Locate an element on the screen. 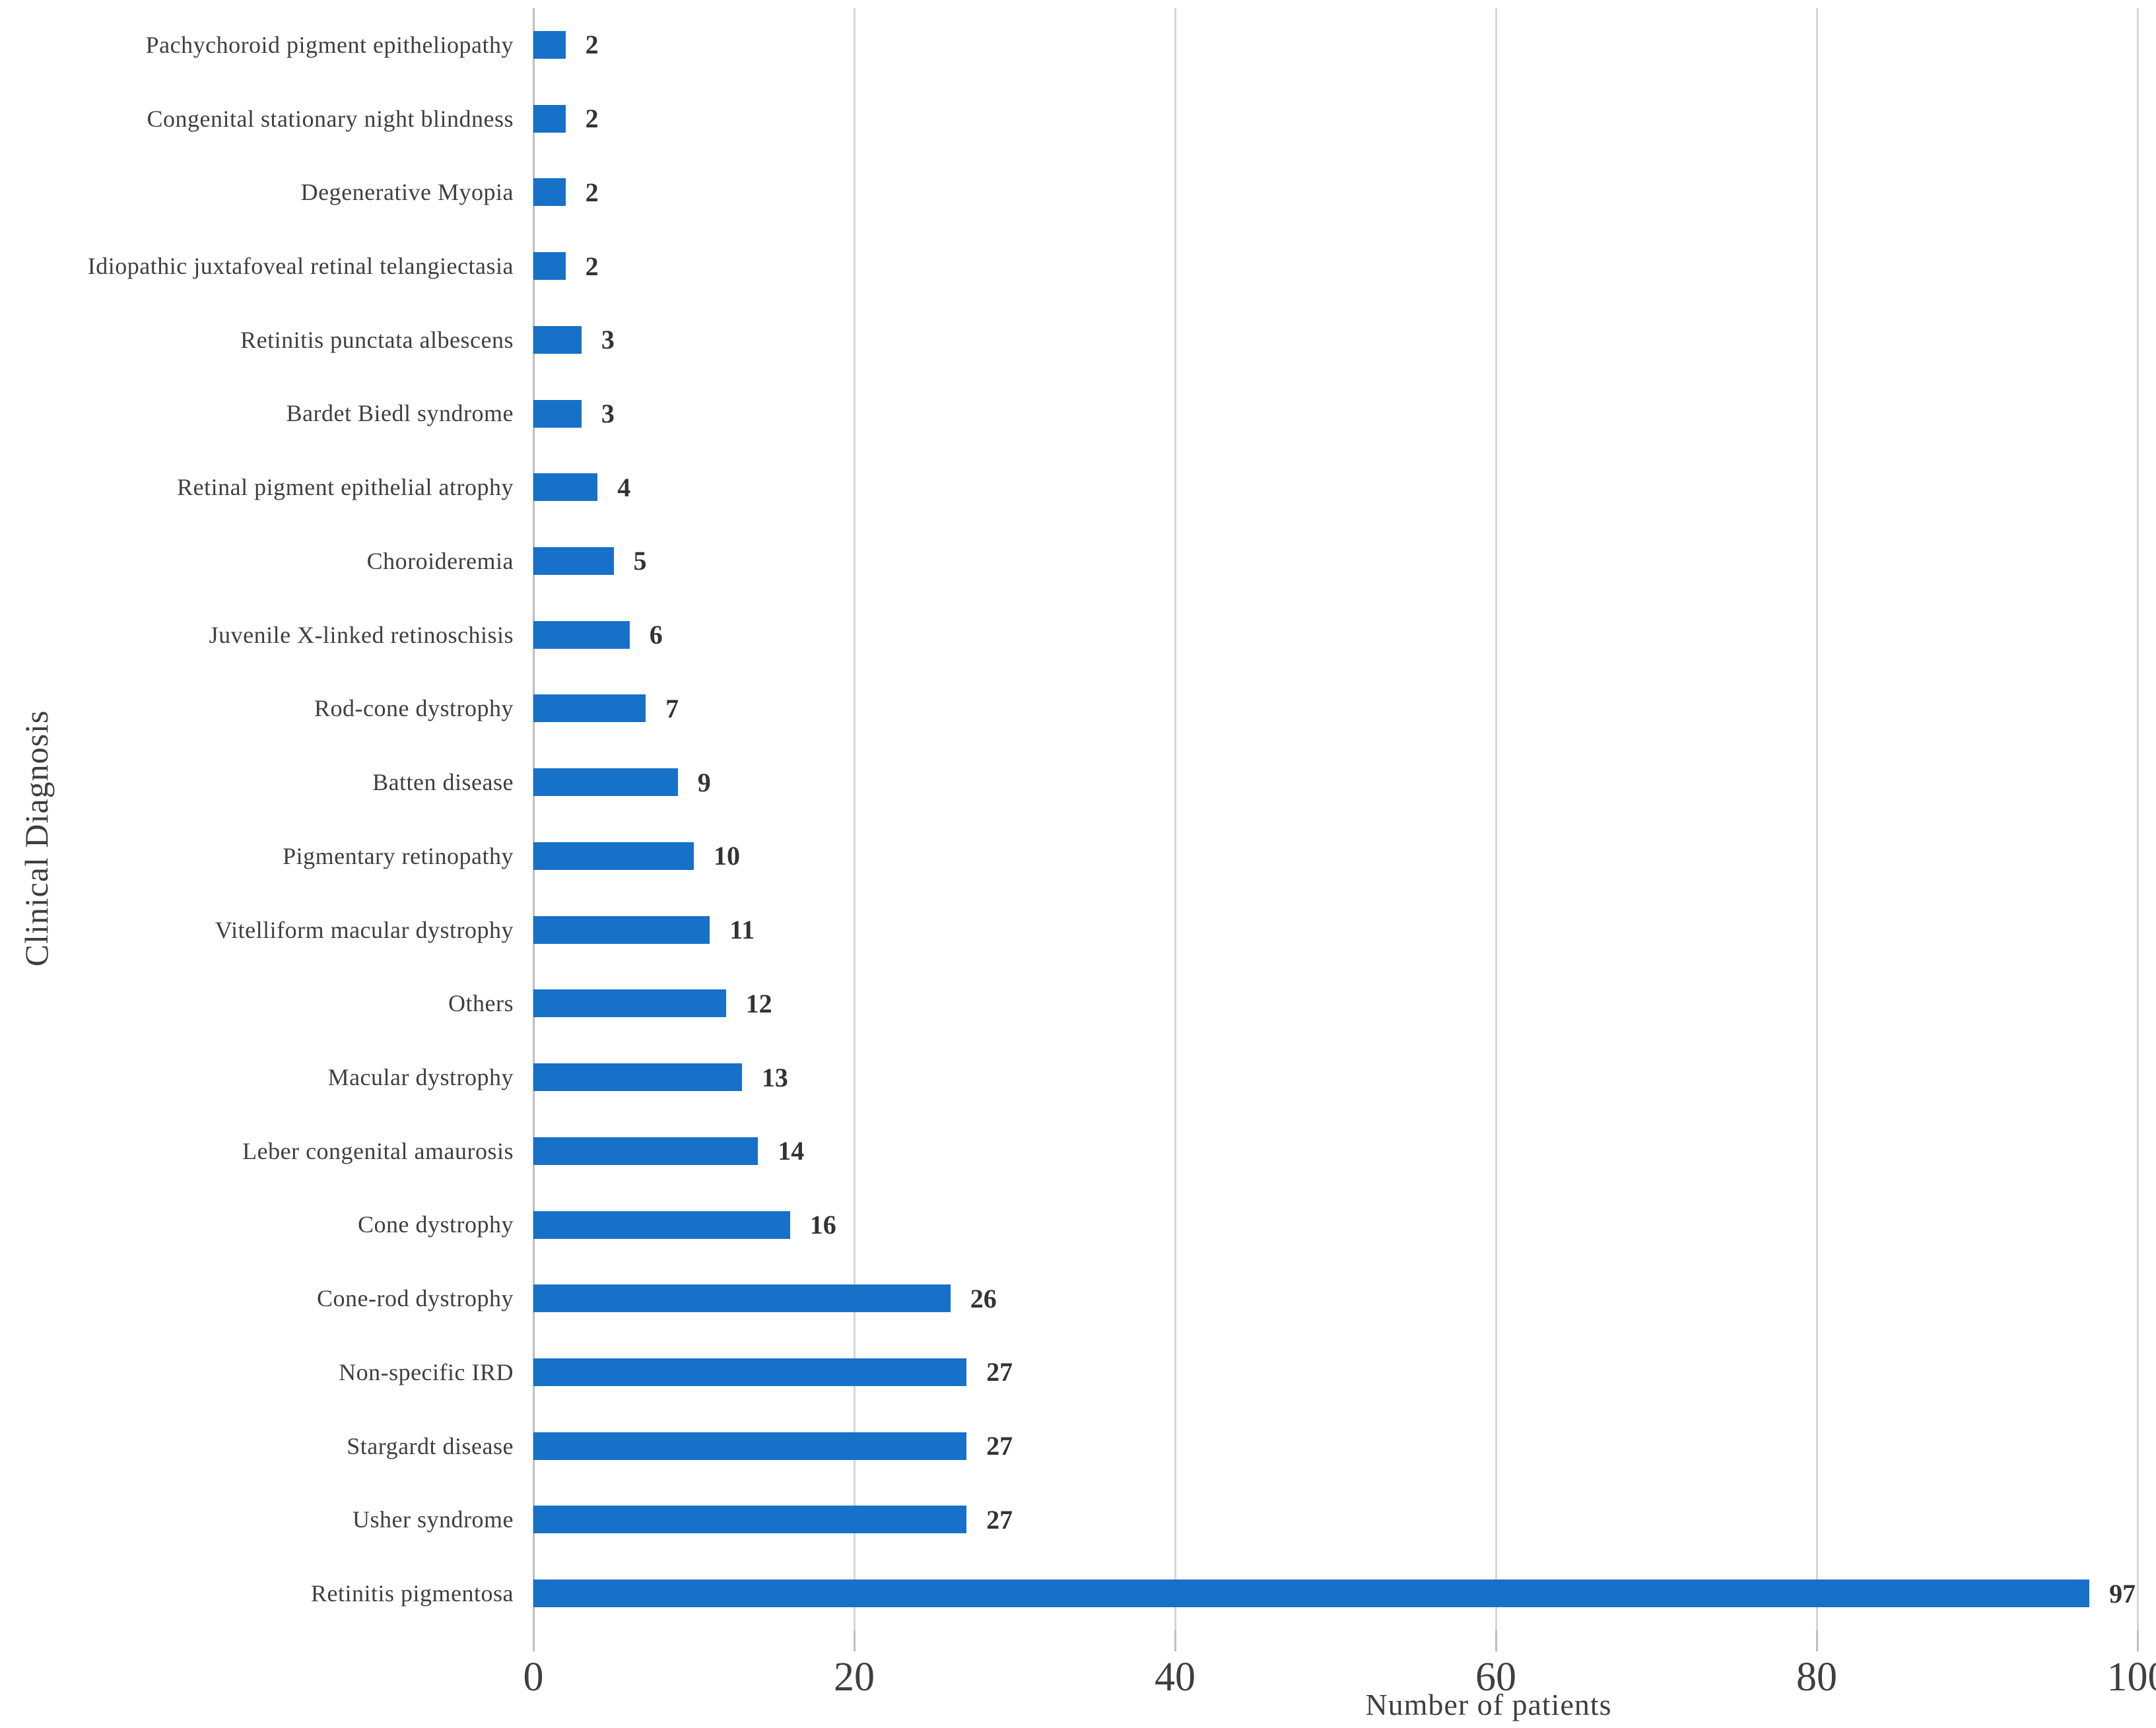 This screenshot has height=1728, width=2156. category-label: Usher syndrome is located at coordinates (433, 1519).